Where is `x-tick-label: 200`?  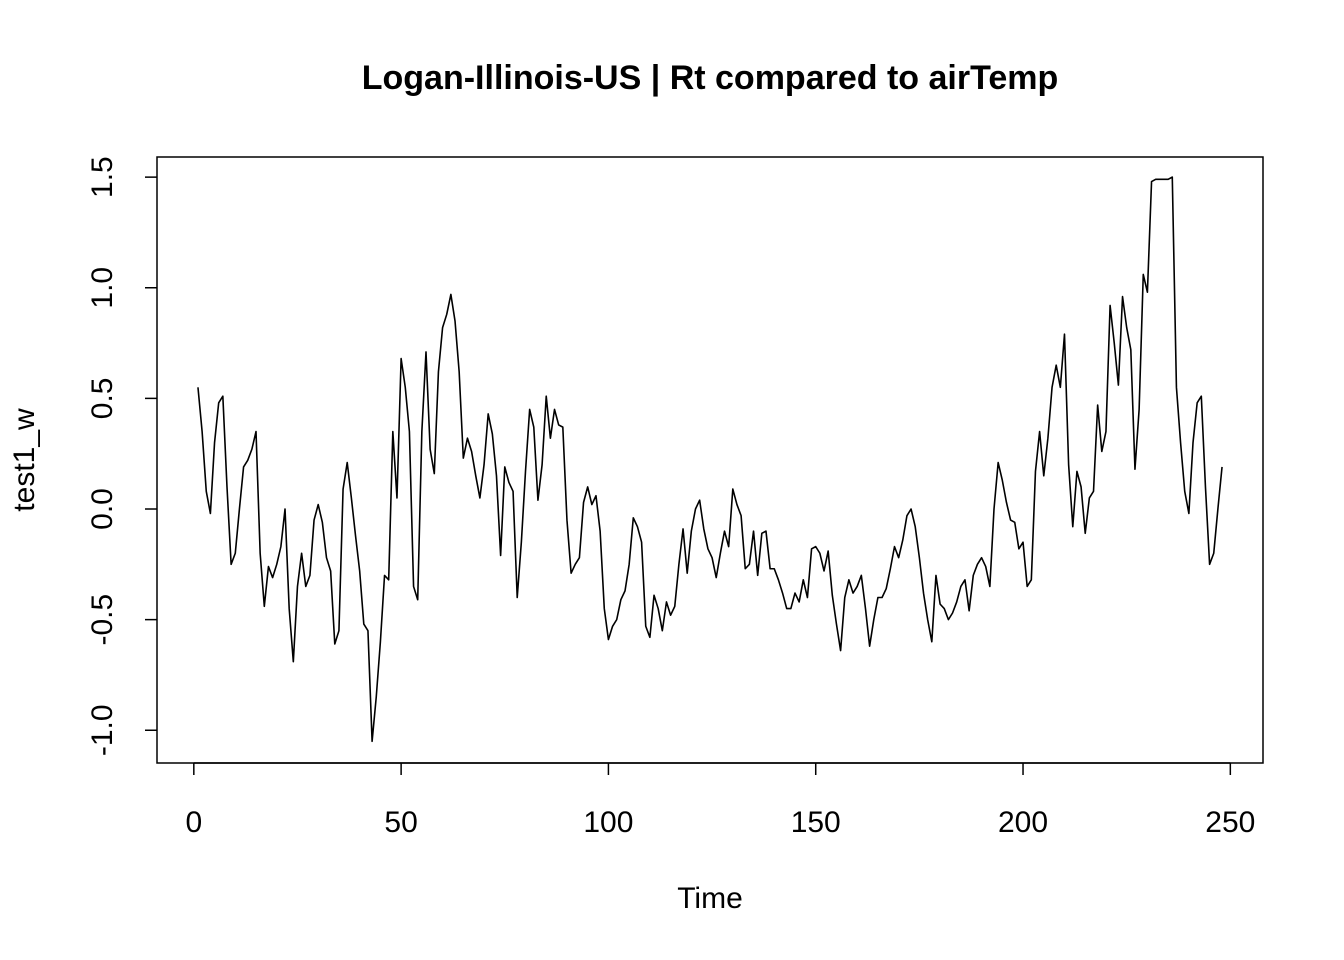
x-tick-label: 200 is located at coordinates (1023, 822).